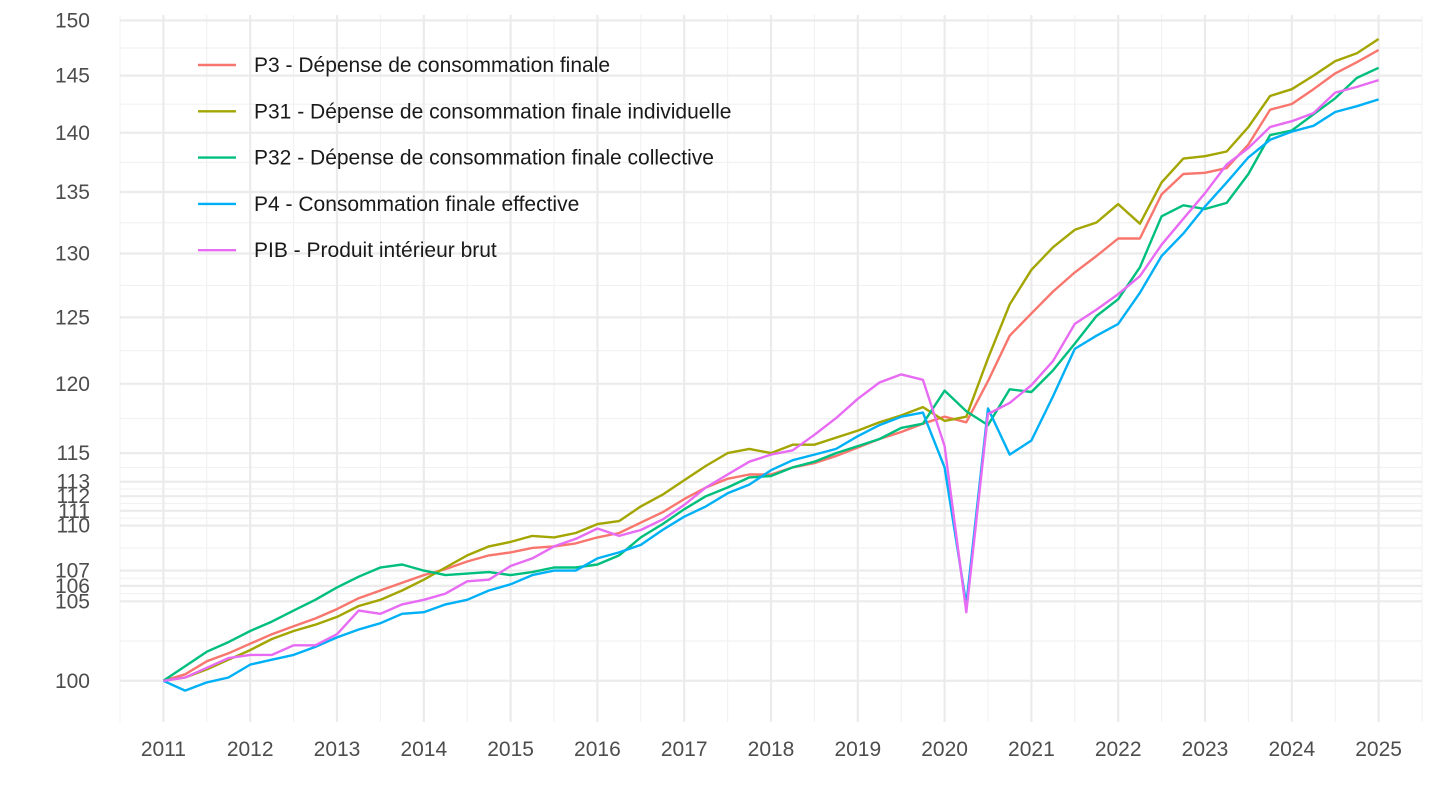 The width and height of the screenshot is (1440, 810). I want to click on y-tick-label: 113, so click(73, 482).